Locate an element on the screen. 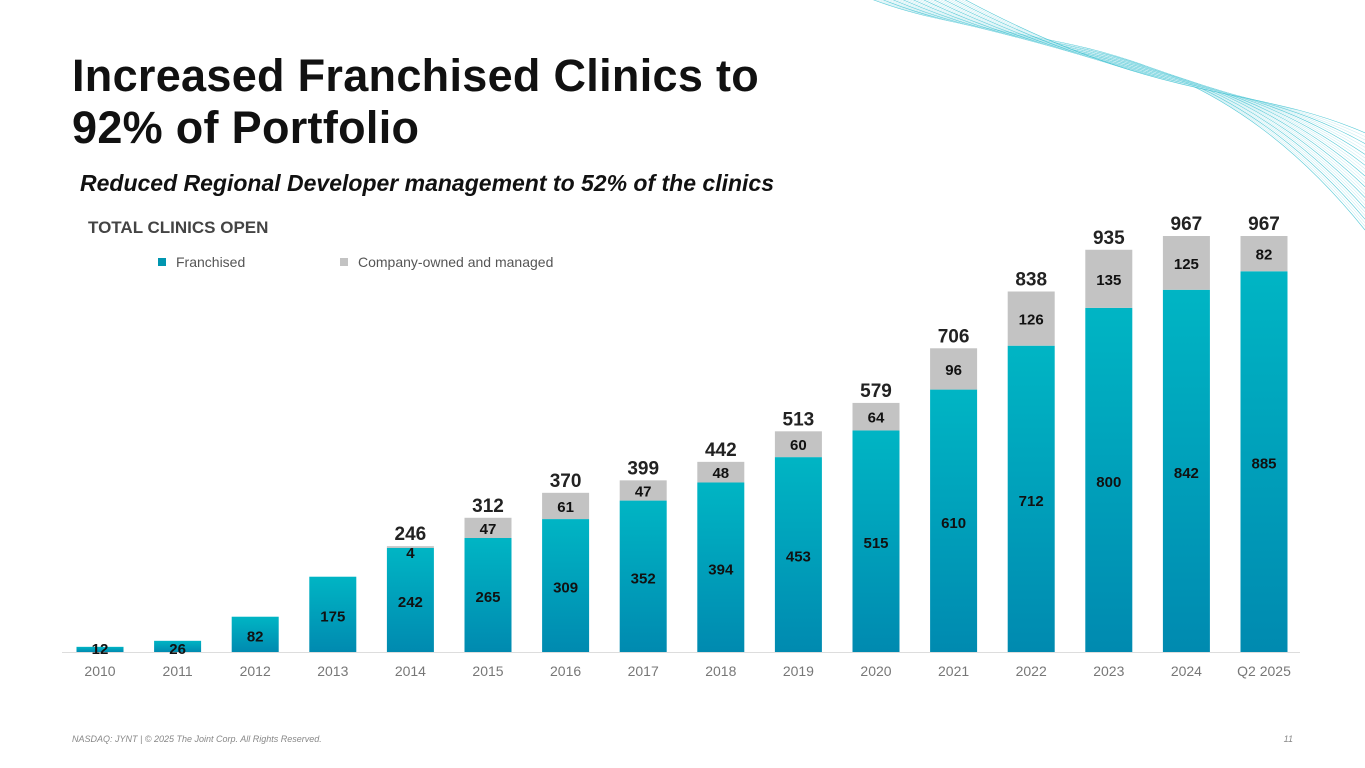  data-label-franchised: 265 is located at coordinates (487, 597).